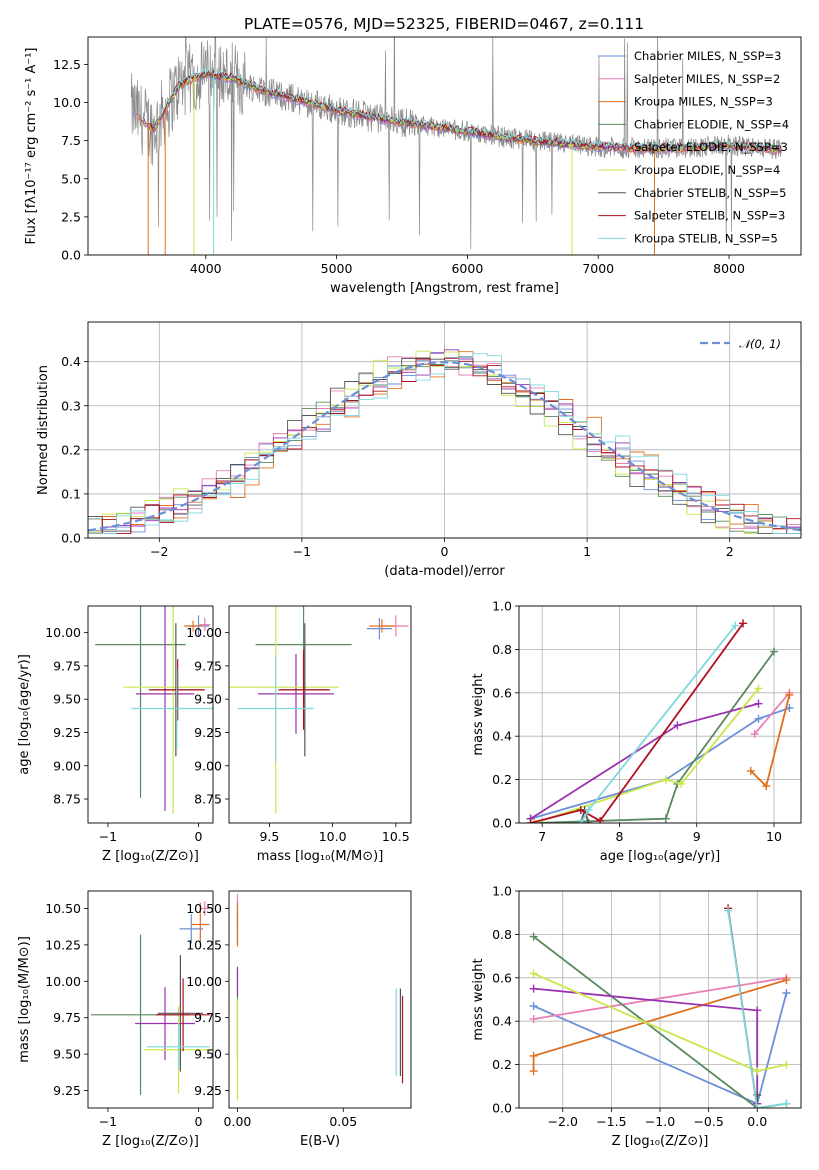  I want to click on mass_vs_EBV-xlabel: E(B-V), so click(320, 1141).